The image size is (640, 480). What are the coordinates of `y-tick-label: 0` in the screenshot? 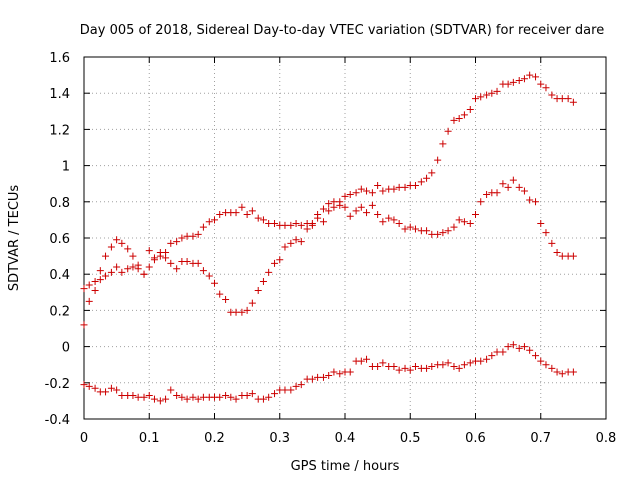 It's located at (66, 348).